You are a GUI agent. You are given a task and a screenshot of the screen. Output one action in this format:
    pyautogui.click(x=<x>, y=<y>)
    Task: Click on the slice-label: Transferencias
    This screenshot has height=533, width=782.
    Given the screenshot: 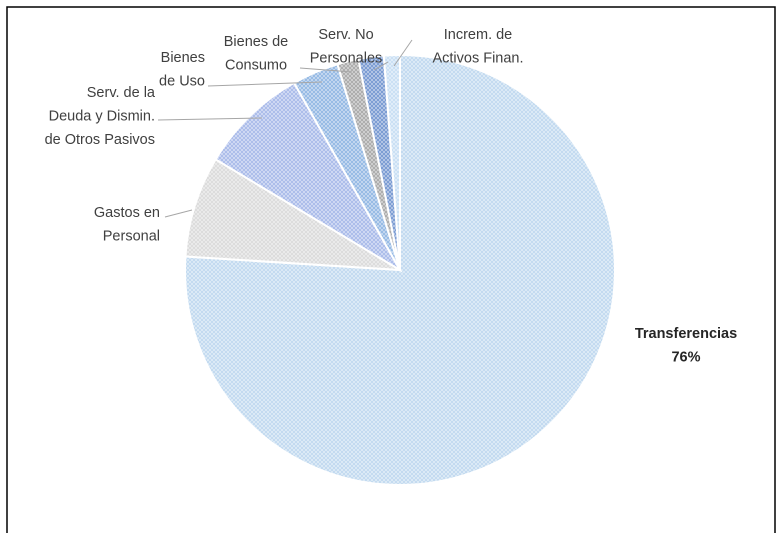 What is the action you would take?
    pyautogui.click(x=686, y=334)
    